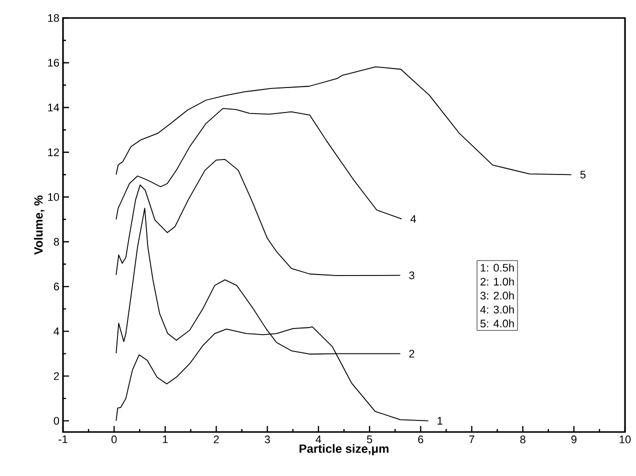 Image resolution: width=636 pixels, height=476 pixels. Describe the element at coordinates (497, 282) in the screenshot. I see `annotation: 2: 1.0h` at that location.